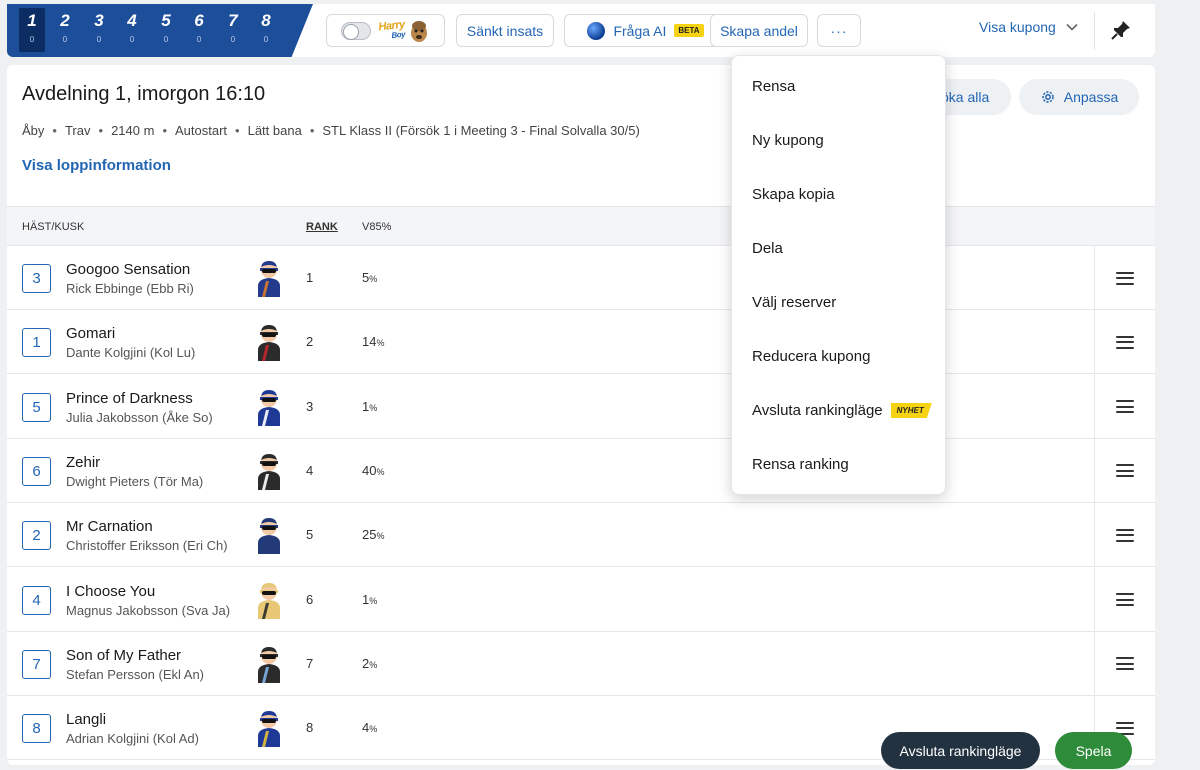 This screenshot has width=1200, height=770. What do you see at coordinates (418, 31) in the screenshot?
I see `dog-mascot-icon` at bounding box center [418, 31].